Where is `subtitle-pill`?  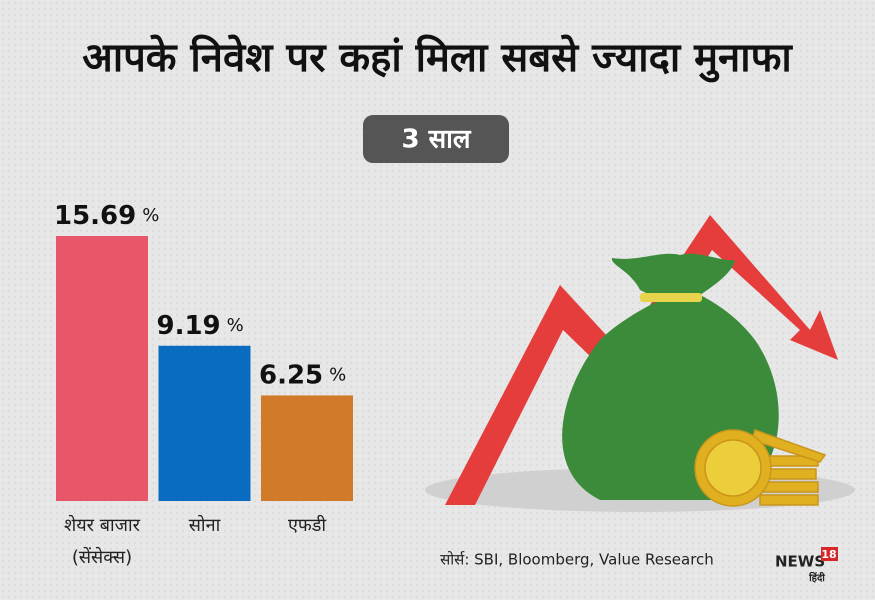
subtitle-pill is located at coordinates (436, 139).